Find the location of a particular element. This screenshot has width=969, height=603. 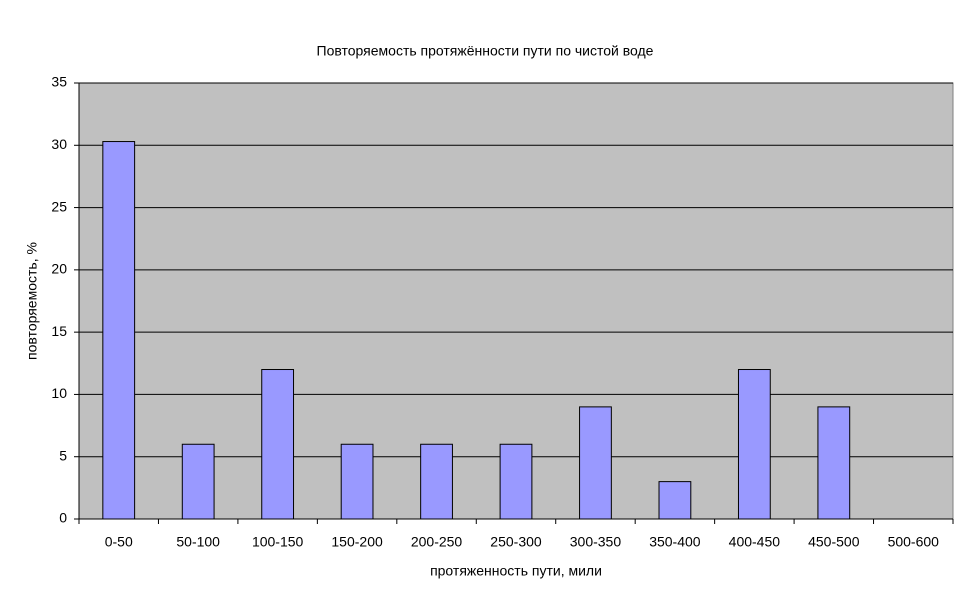

y-tick-label: 25 is located at coordinates (59, 206).